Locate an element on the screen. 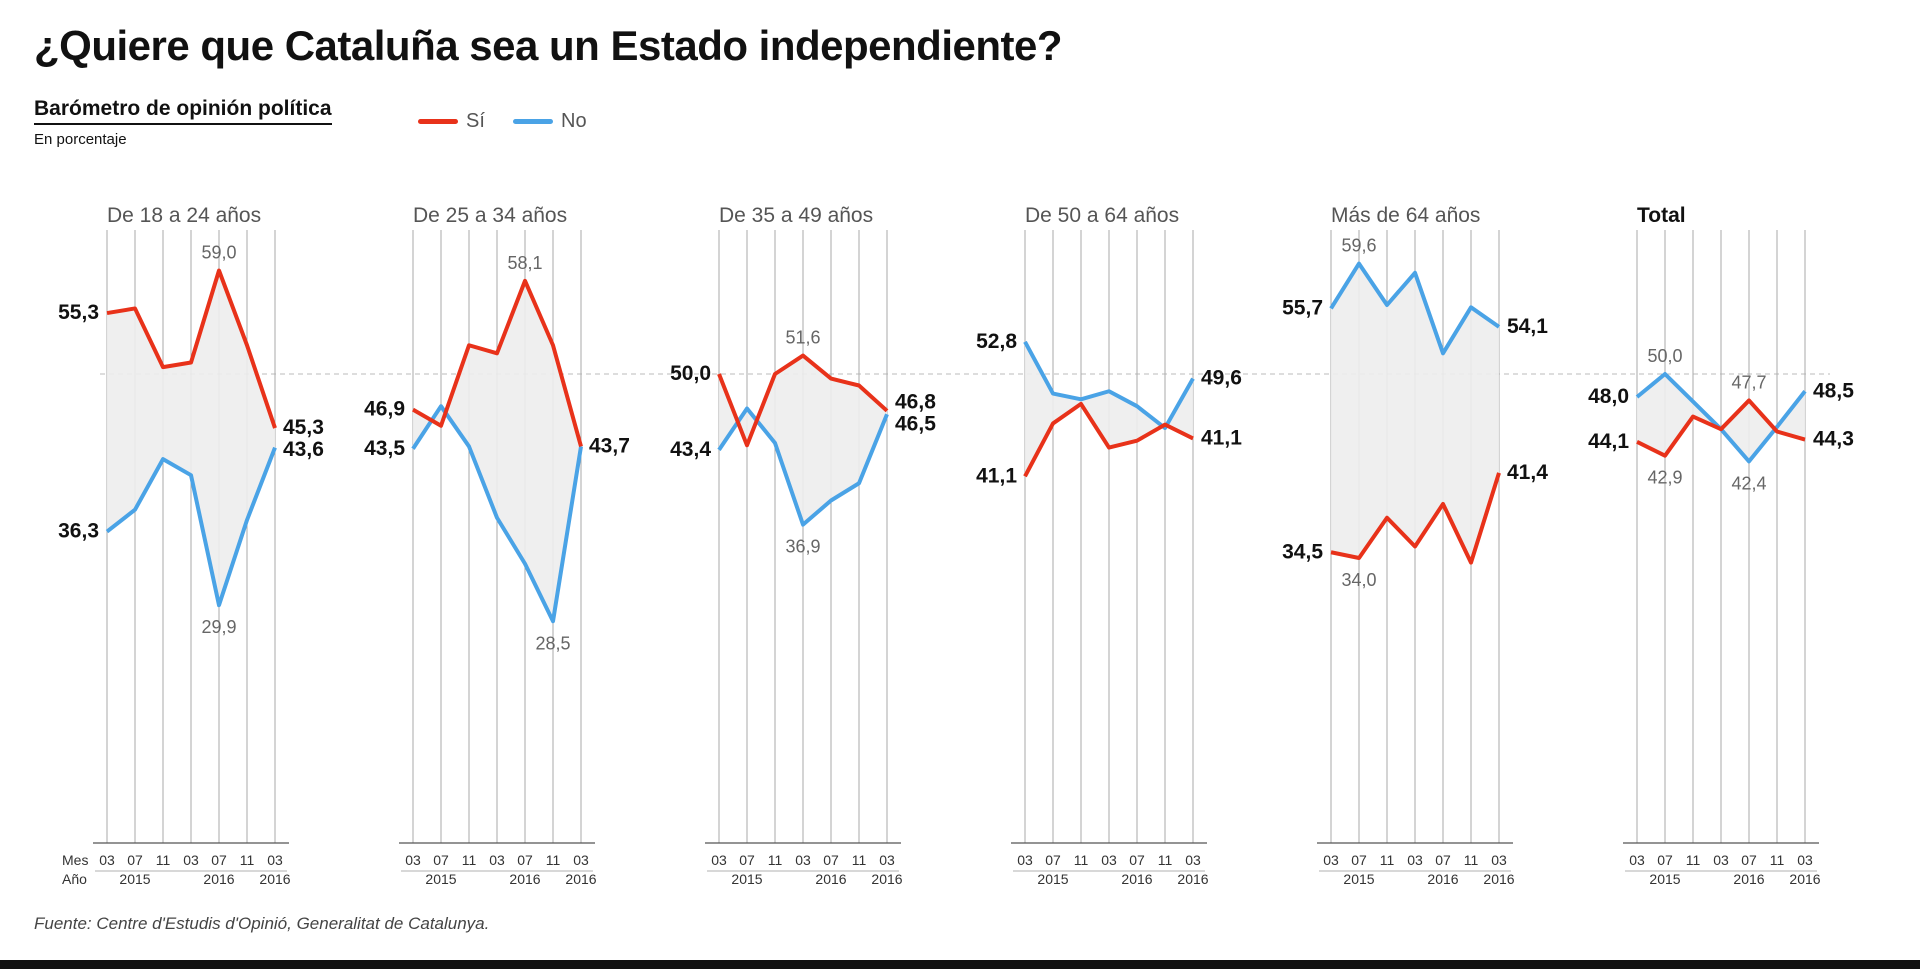  legend-label-no: No is located at coordinates (574, 121).